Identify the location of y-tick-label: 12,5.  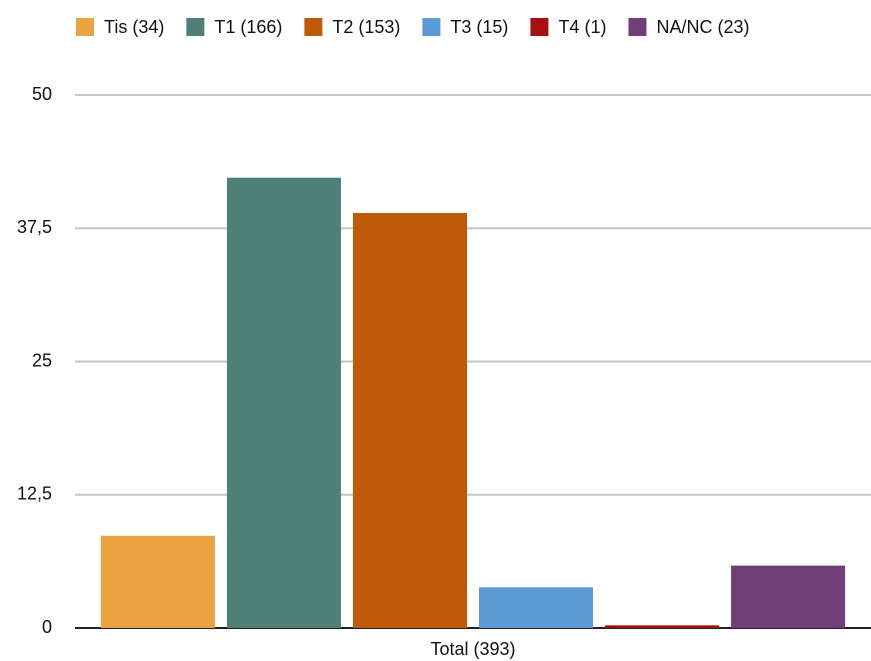
(34, 494).